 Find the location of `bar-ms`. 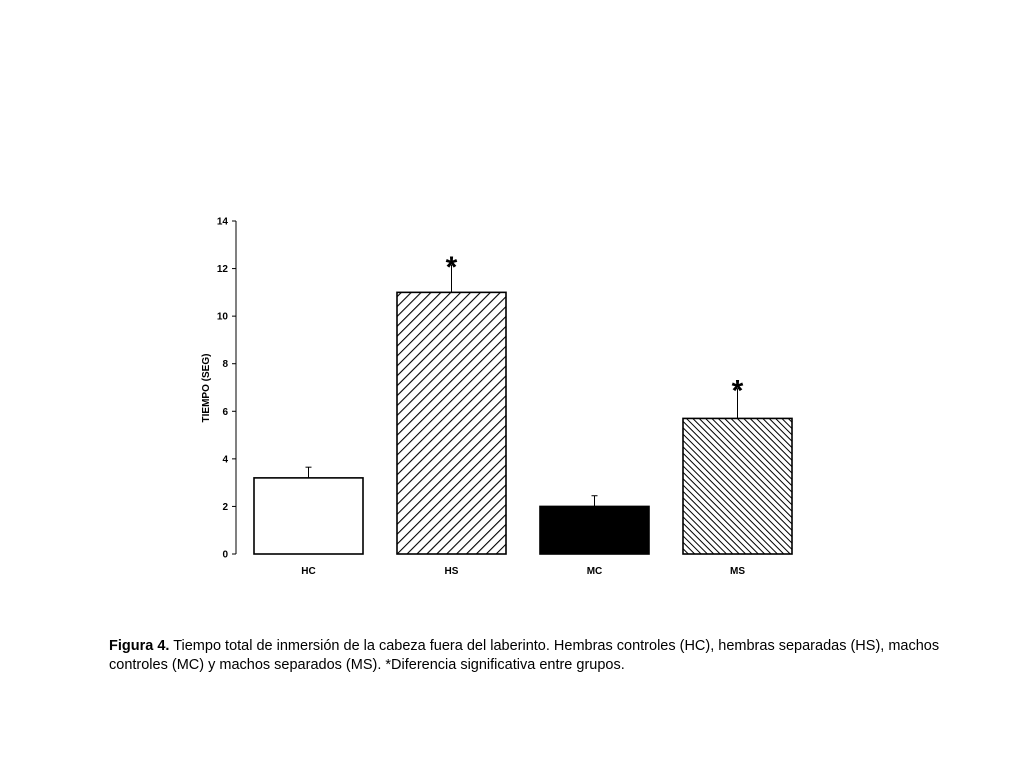

bar-ms is located at coordinates (737, 486).